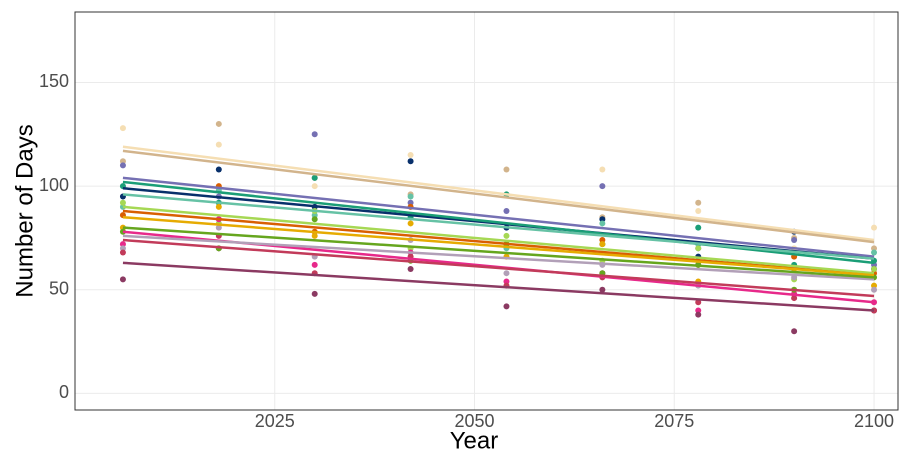 The height and width of the screenshot is (456, 899). What do you see at coordinates (59, 289) in the screenshot?
I see `y-tick-label: 50` at bounding box center [59, 289].